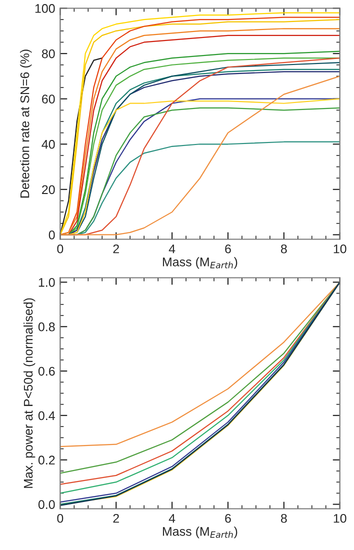 The image size is (354, 550). Describe the element at coordinates (46, 415) in the screenshot. I see `y-tick-label: 0.4` at that location.